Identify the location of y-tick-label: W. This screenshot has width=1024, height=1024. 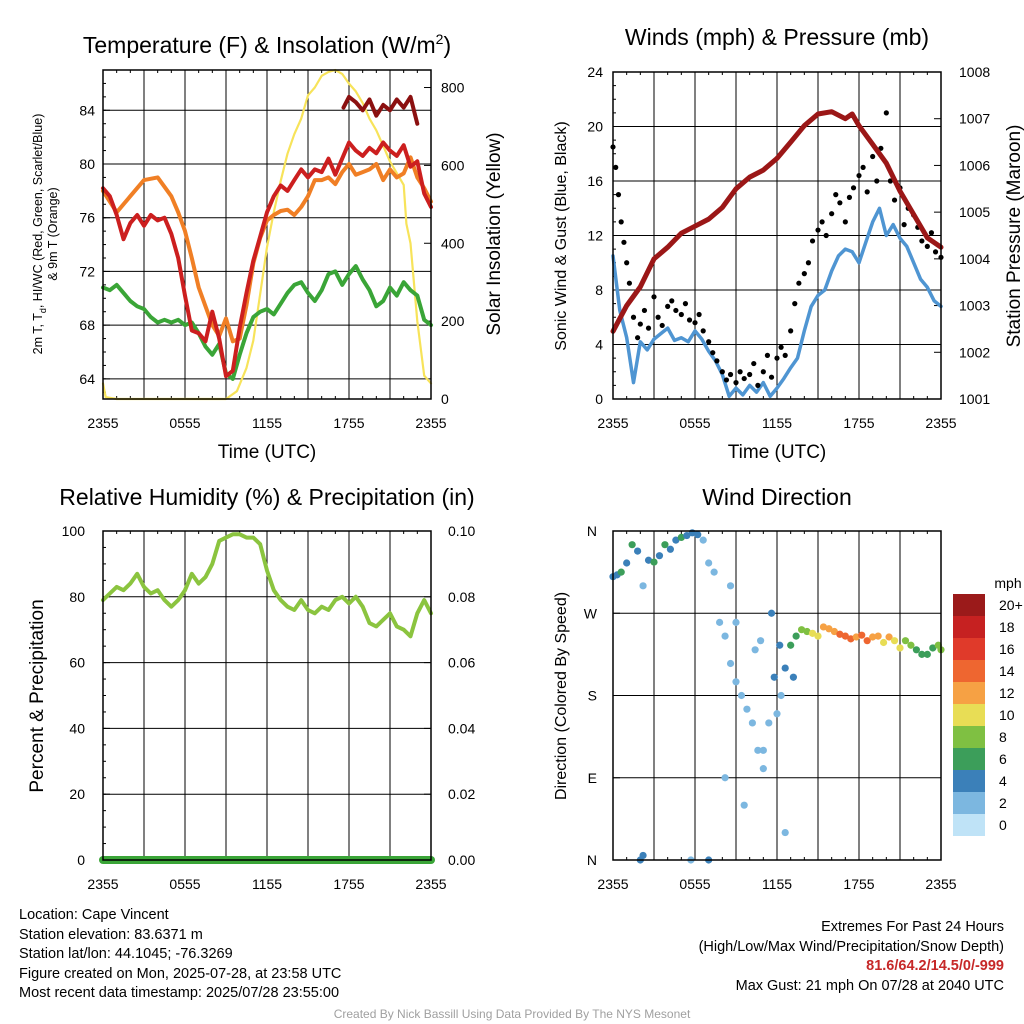
(591, 613).